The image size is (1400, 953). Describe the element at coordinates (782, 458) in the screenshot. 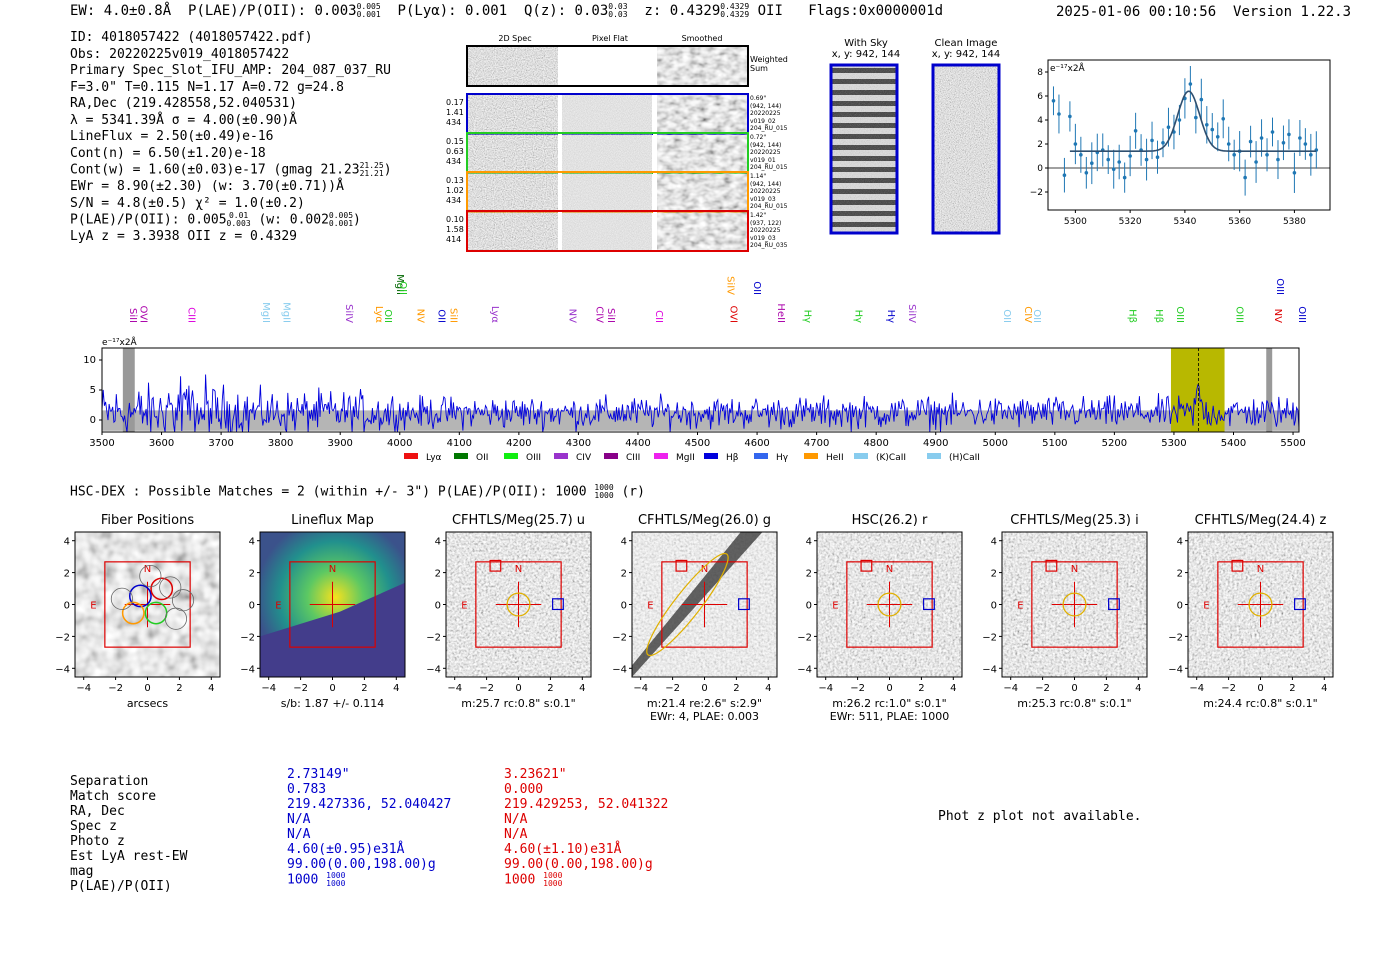

I see `legend-label: Hγ` at that location.